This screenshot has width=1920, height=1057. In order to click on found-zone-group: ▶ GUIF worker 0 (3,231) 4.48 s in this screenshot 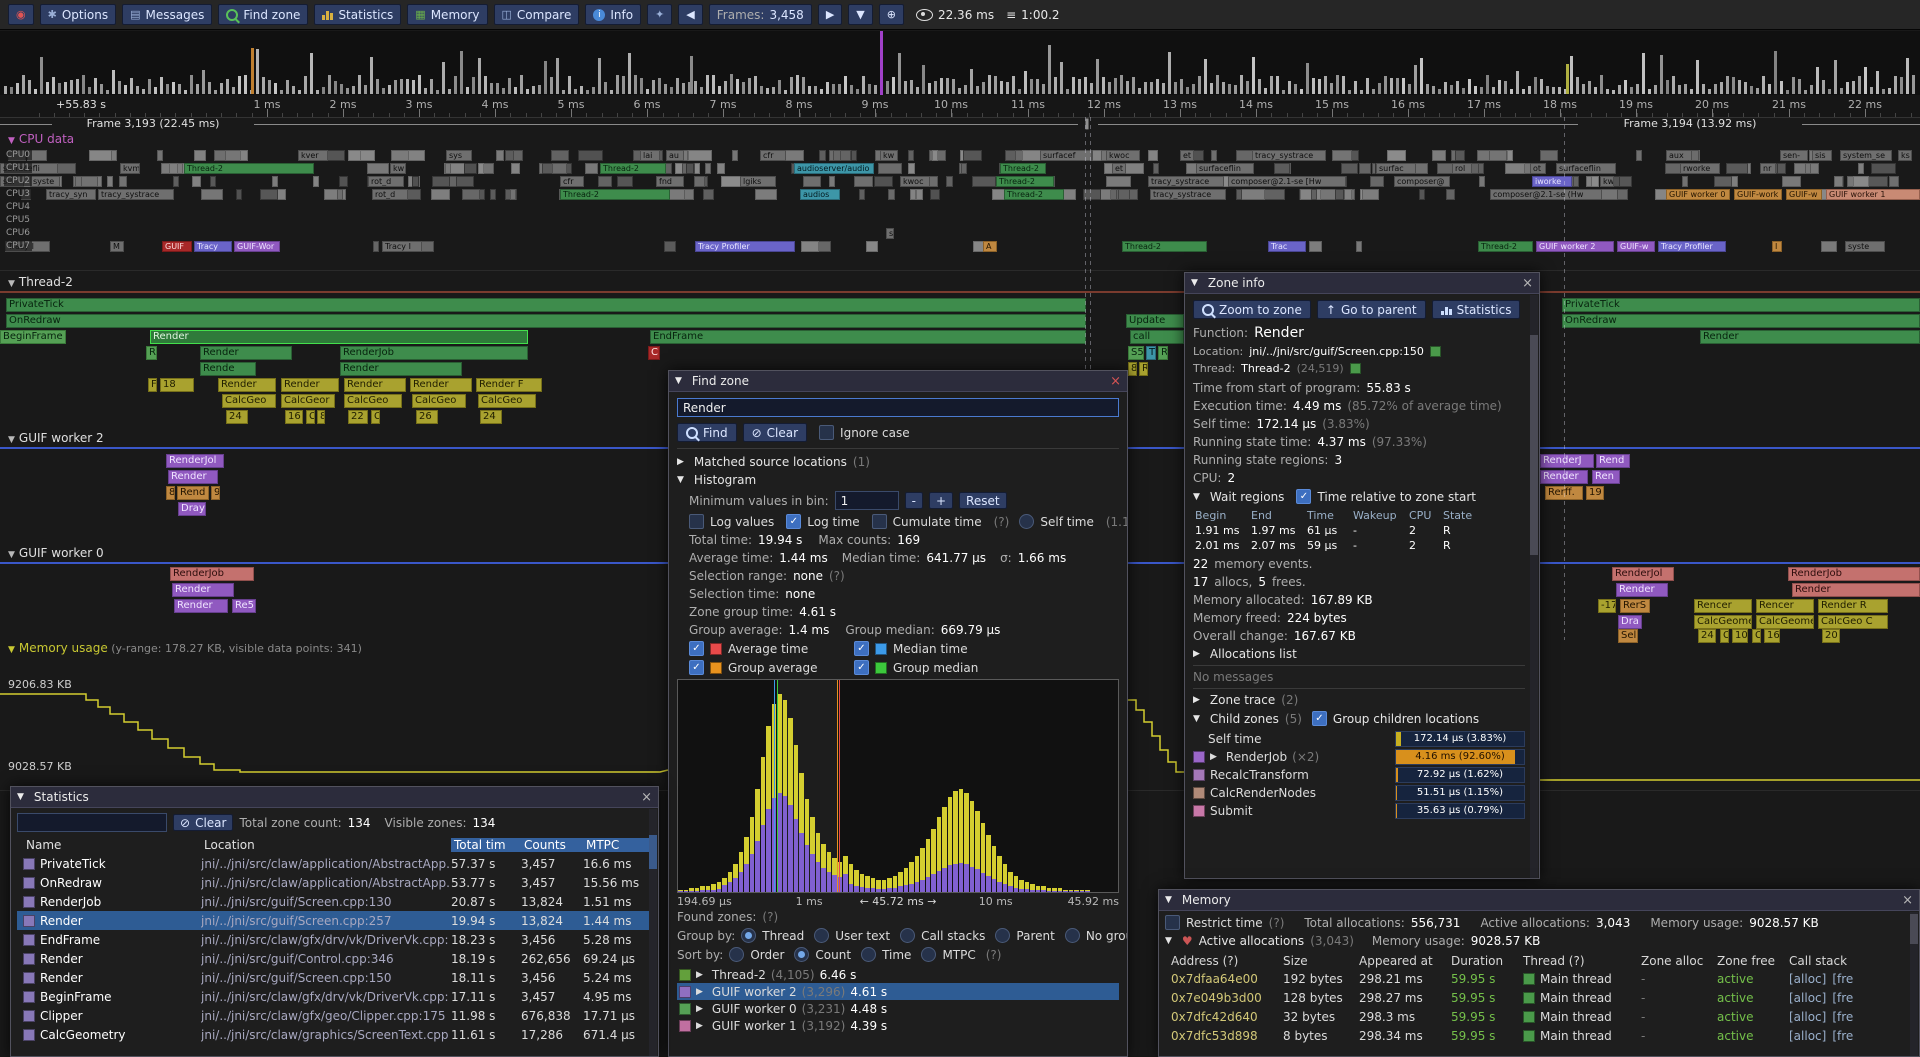, I will do `click(898, 1008)`.